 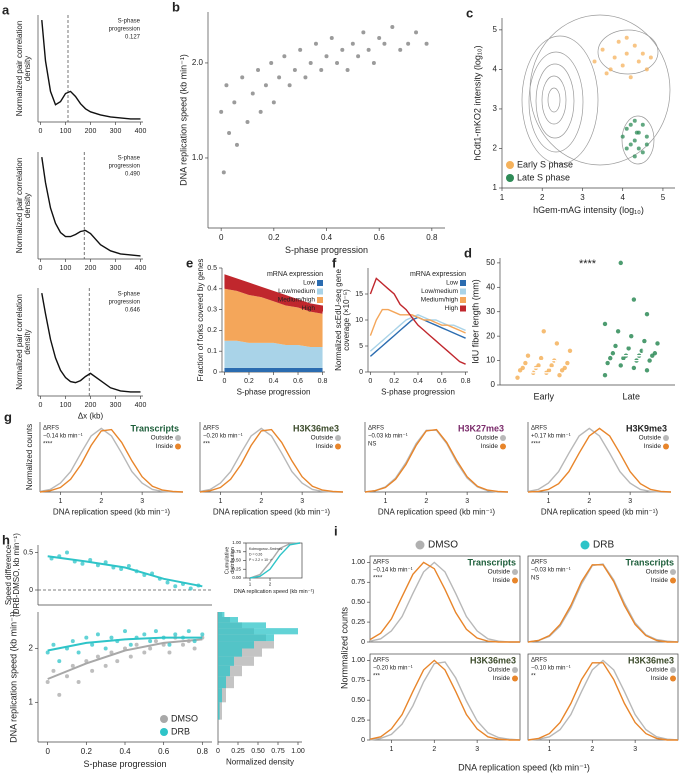 I want to click on x-tick-label: 100, so click(x=66, y=131).